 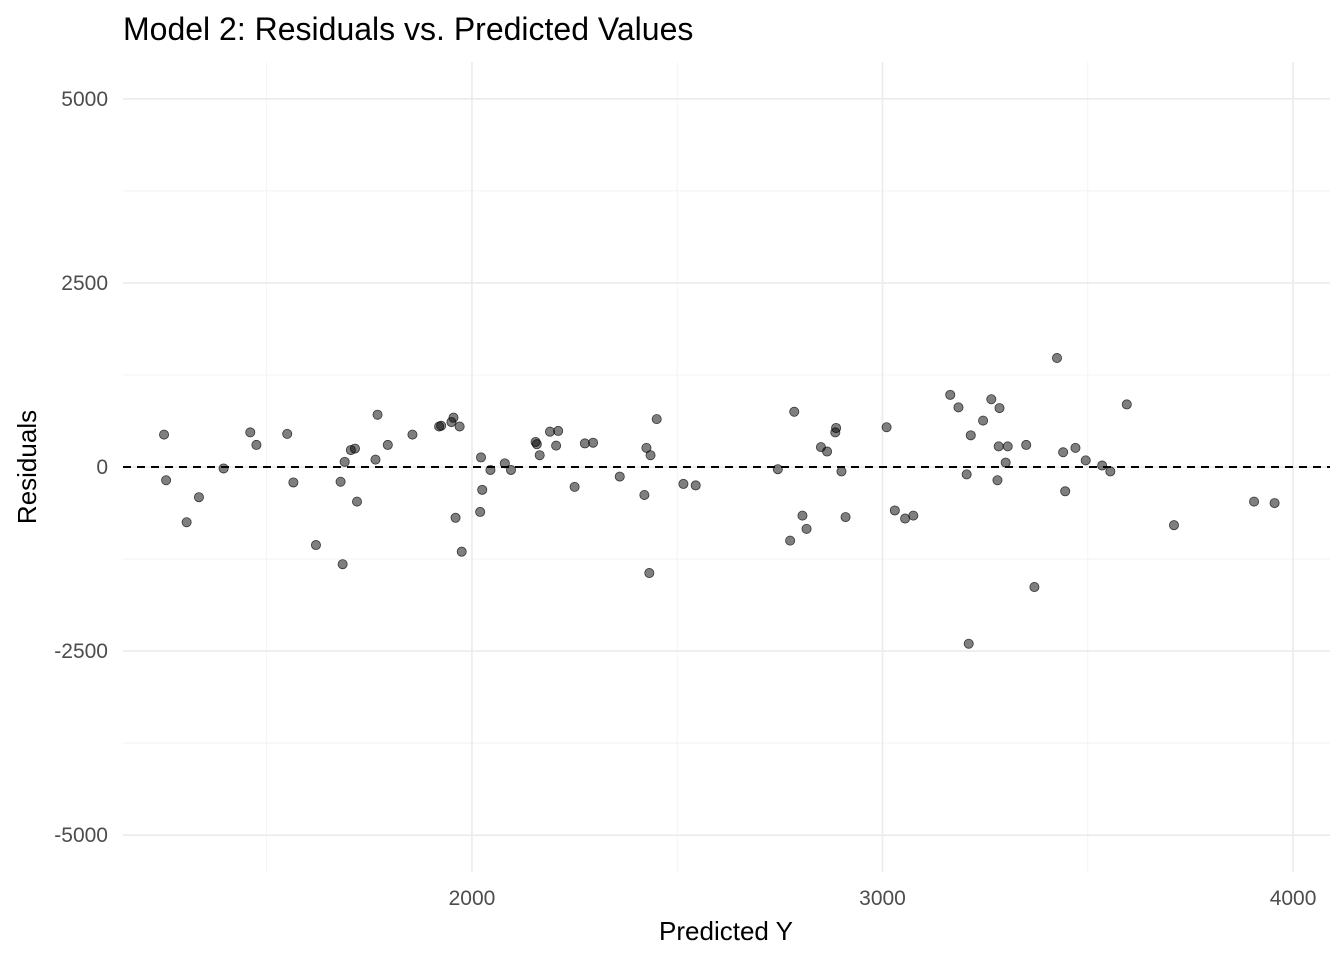 I want to click on y-tick-label: -2500, so click(x=81, y=651).